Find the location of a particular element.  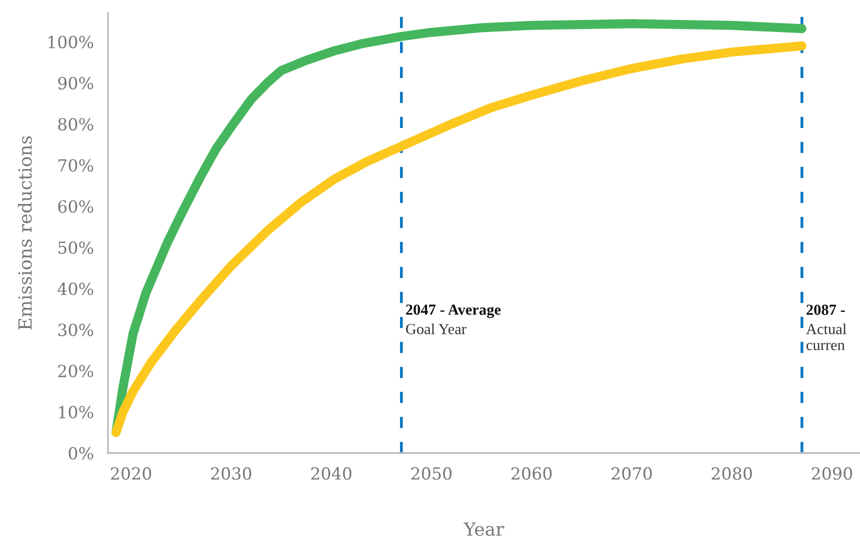

x-tick-label: 2040 is located at coordinates (331, 473).